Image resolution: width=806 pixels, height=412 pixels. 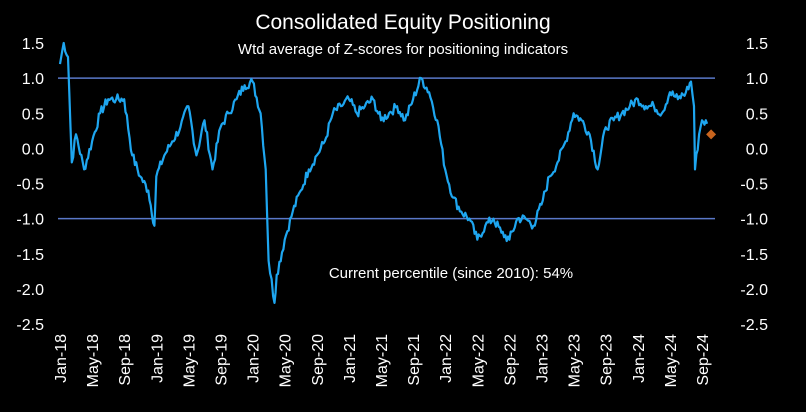 What do you see at coordinates (510, 360) in the screenshot?
I see `x-tick: Sep-22` at bounding box center [510, 360].